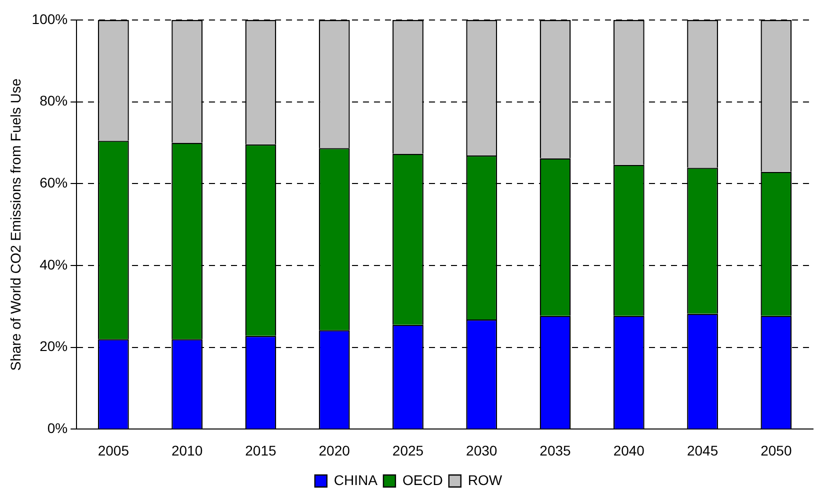 This screenshot has width=833, height=504. What do you see at coordinates (482, 450) in the screenshot?
I see `x-tick-label: 2030` at bounding box center [482, 450].